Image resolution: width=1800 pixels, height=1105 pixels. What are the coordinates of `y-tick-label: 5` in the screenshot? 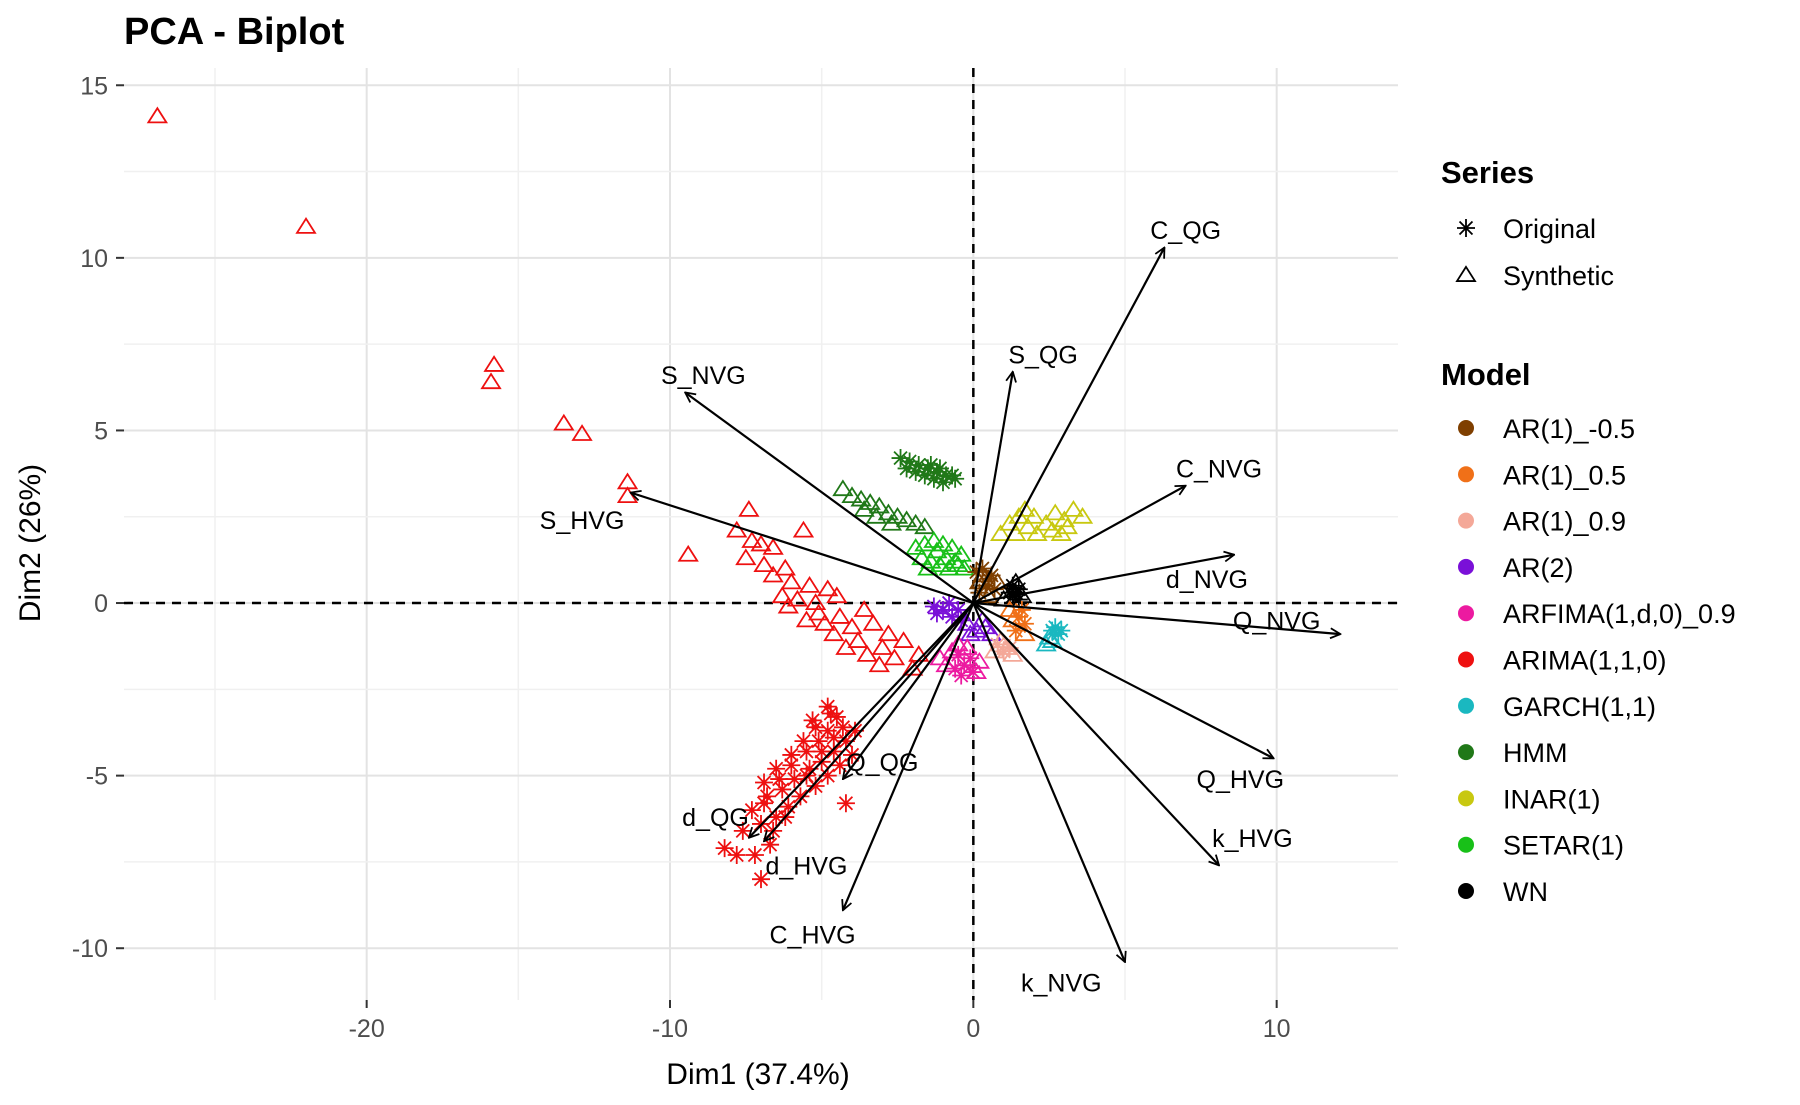 It's located at (101, 431).